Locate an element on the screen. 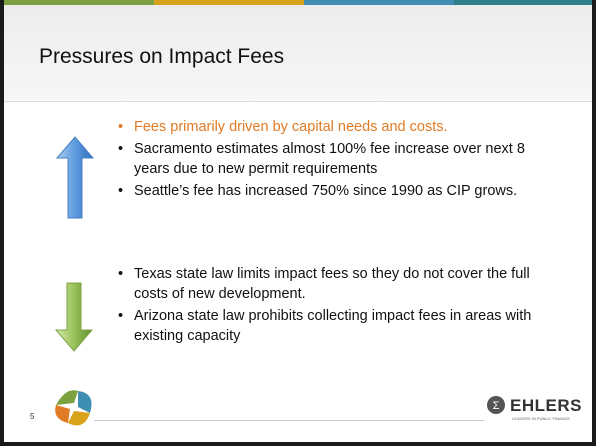  sigma: Σ is located at coordinates (496, 406).